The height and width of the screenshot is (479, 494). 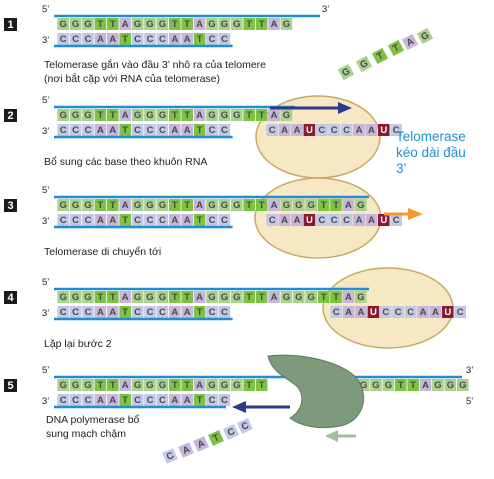 I want to click on polymerase-direction-arrow-head, so click(x=331, y=436).